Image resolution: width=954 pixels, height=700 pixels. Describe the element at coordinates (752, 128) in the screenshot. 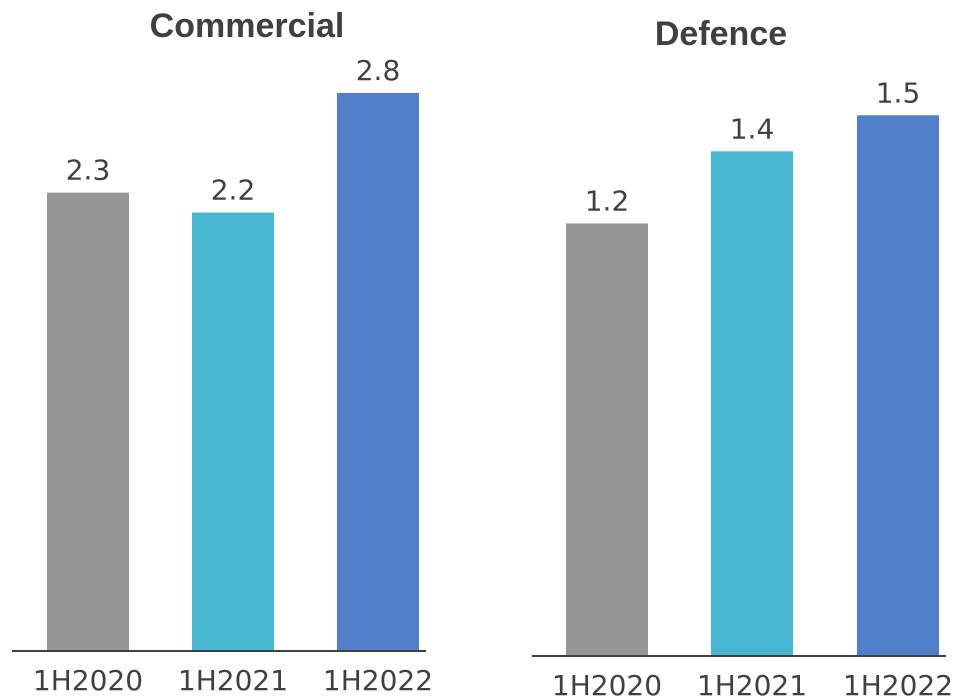

I see `data-label: 1.4` at that location.